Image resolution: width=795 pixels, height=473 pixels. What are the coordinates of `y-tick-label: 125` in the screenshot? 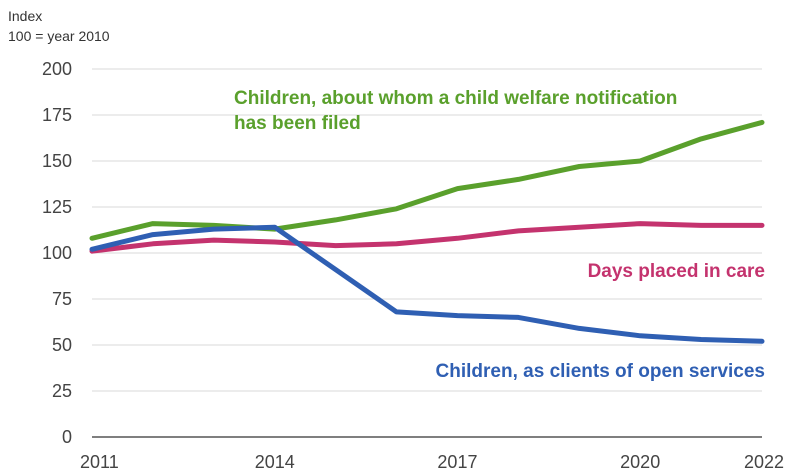 It's located at (57, 207).